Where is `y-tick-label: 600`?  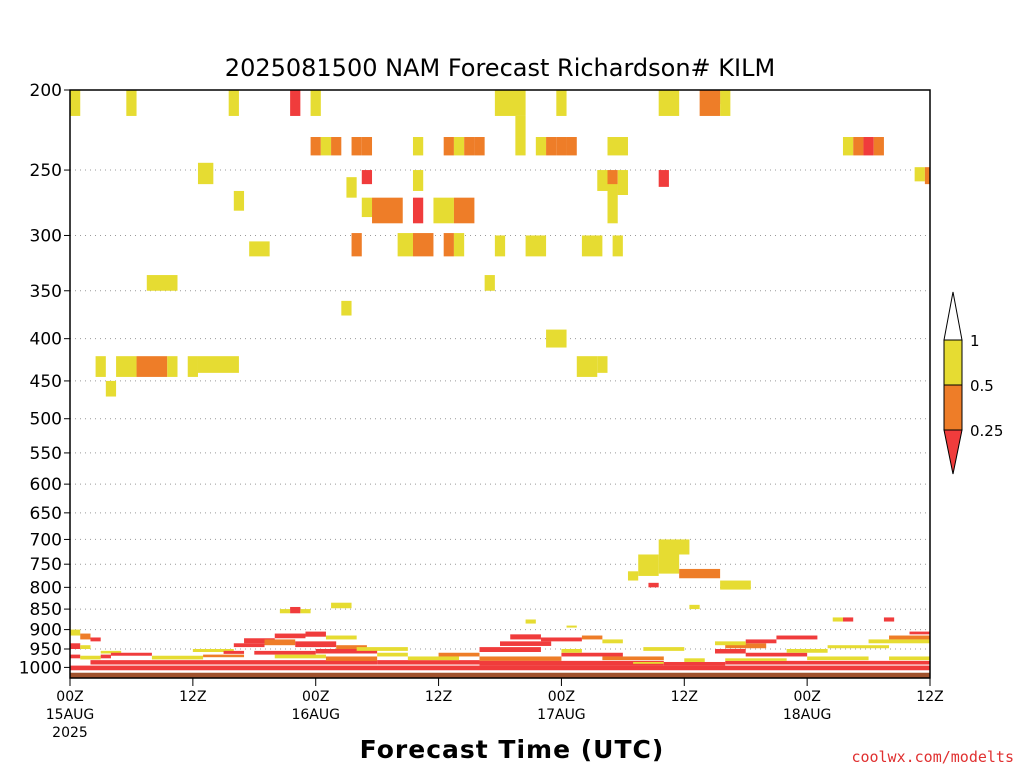
y-tick-label: 600 is located at coordinates (46, 485).